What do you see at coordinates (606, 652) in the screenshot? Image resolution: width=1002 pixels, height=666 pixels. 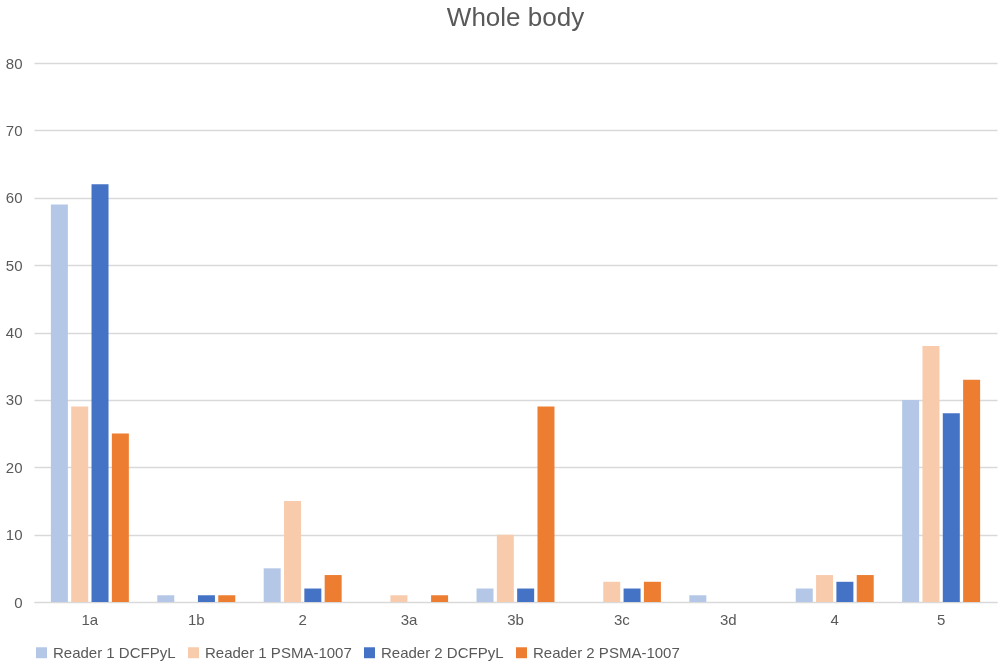 I see `legend-label: Reader 2 PSMA-1007` at bounding box center [606, 652].